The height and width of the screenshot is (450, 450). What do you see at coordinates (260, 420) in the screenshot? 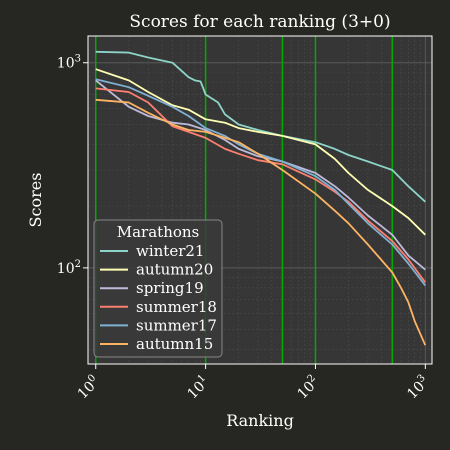
I see `x-axis-label: Ranking` at bounding box center [260, 420].